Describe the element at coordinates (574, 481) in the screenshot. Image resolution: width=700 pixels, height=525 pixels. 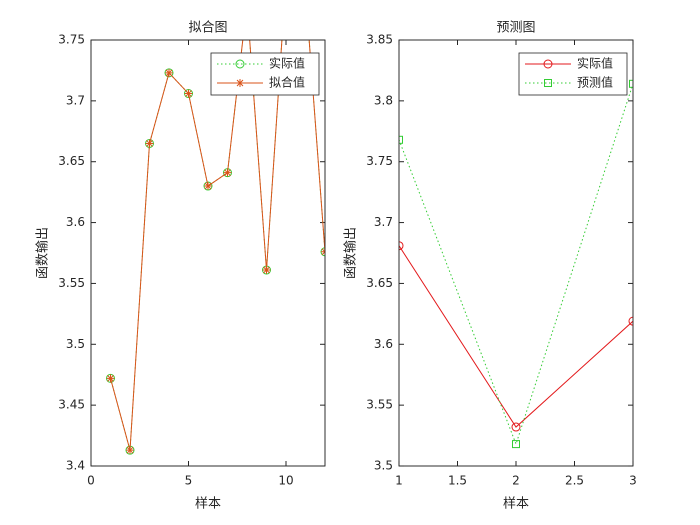
I see `x-tick-label: 2.5` at that location.